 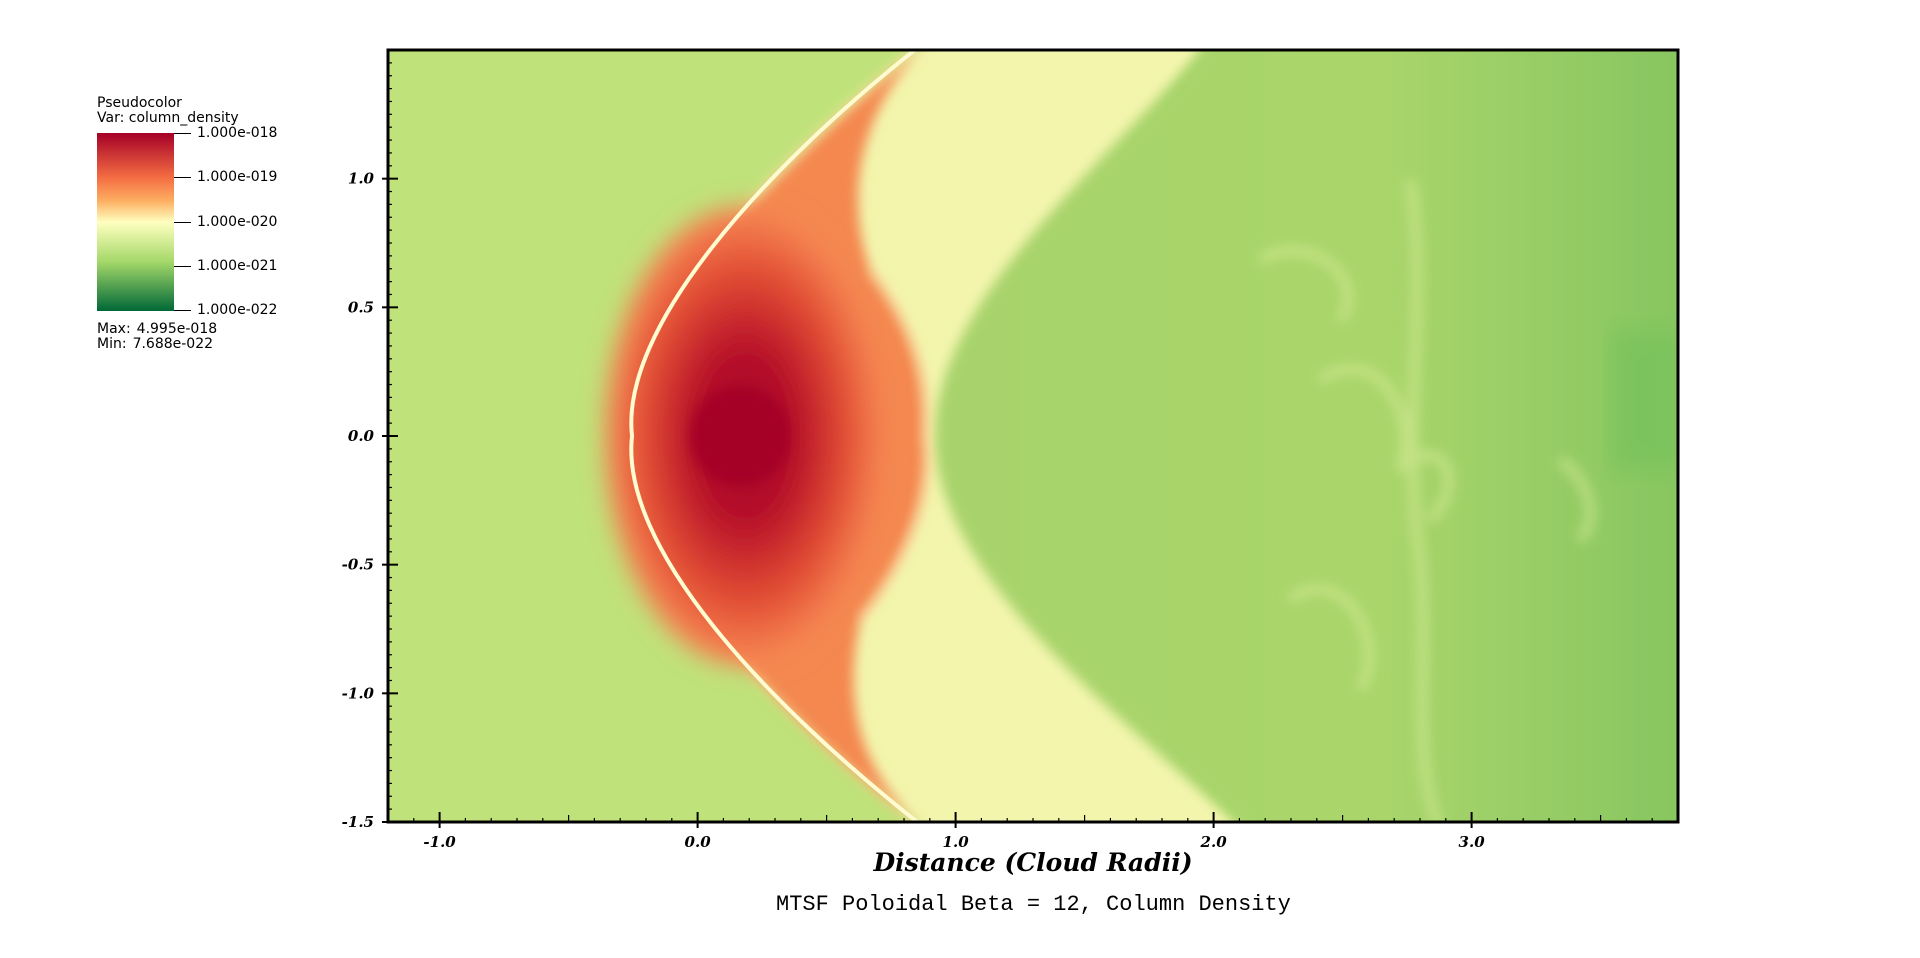 What do you see at coordinates (237, 266) in the screenshot?
I see `legend-ticklabel-3: 1.000e-021` at bounding box center [237, 266].